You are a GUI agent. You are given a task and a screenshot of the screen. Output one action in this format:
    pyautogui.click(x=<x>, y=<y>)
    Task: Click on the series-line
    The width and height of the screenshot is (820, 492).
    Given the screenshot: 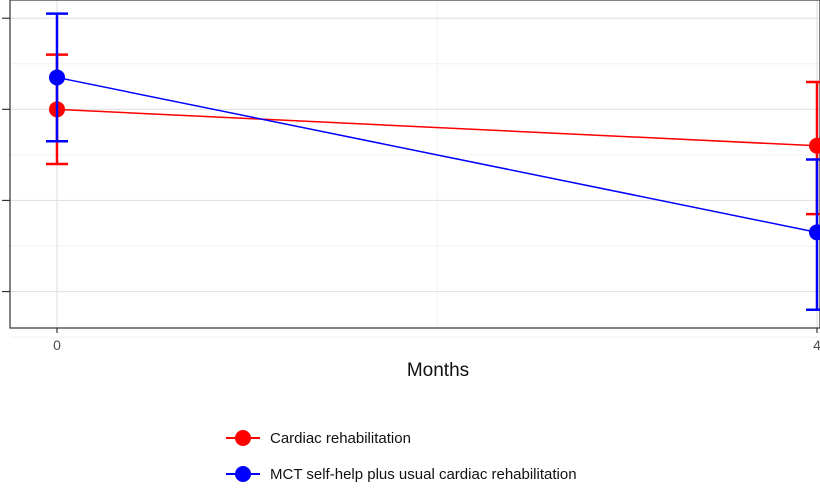 What is the action you would take?
    pyautogui.click(x=437, y=127)
    